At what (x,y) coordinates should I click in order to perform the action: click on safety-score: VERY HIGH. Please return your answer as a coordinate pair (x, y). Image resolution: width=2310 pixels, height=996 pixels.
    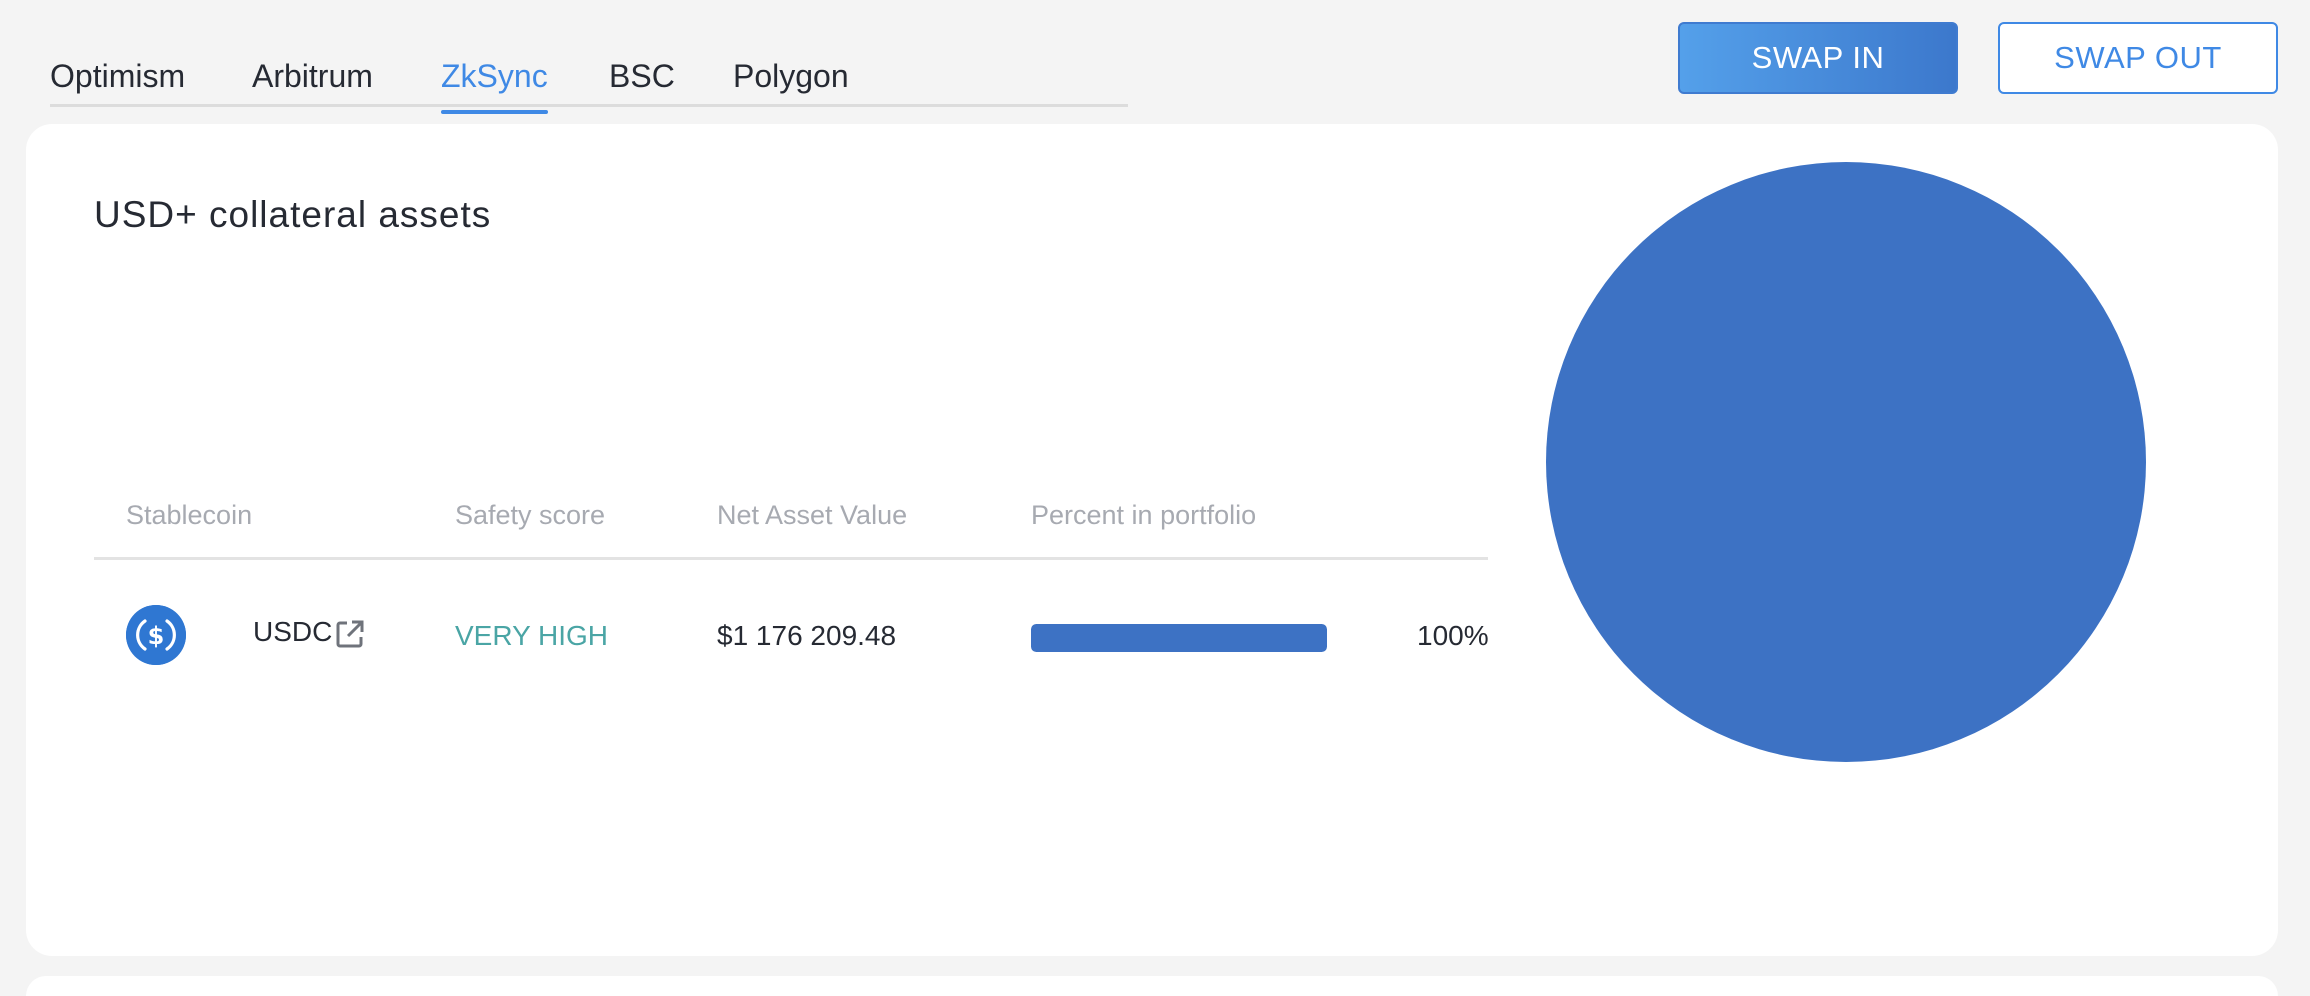
    Looking at the image, I should click on (532, 635).